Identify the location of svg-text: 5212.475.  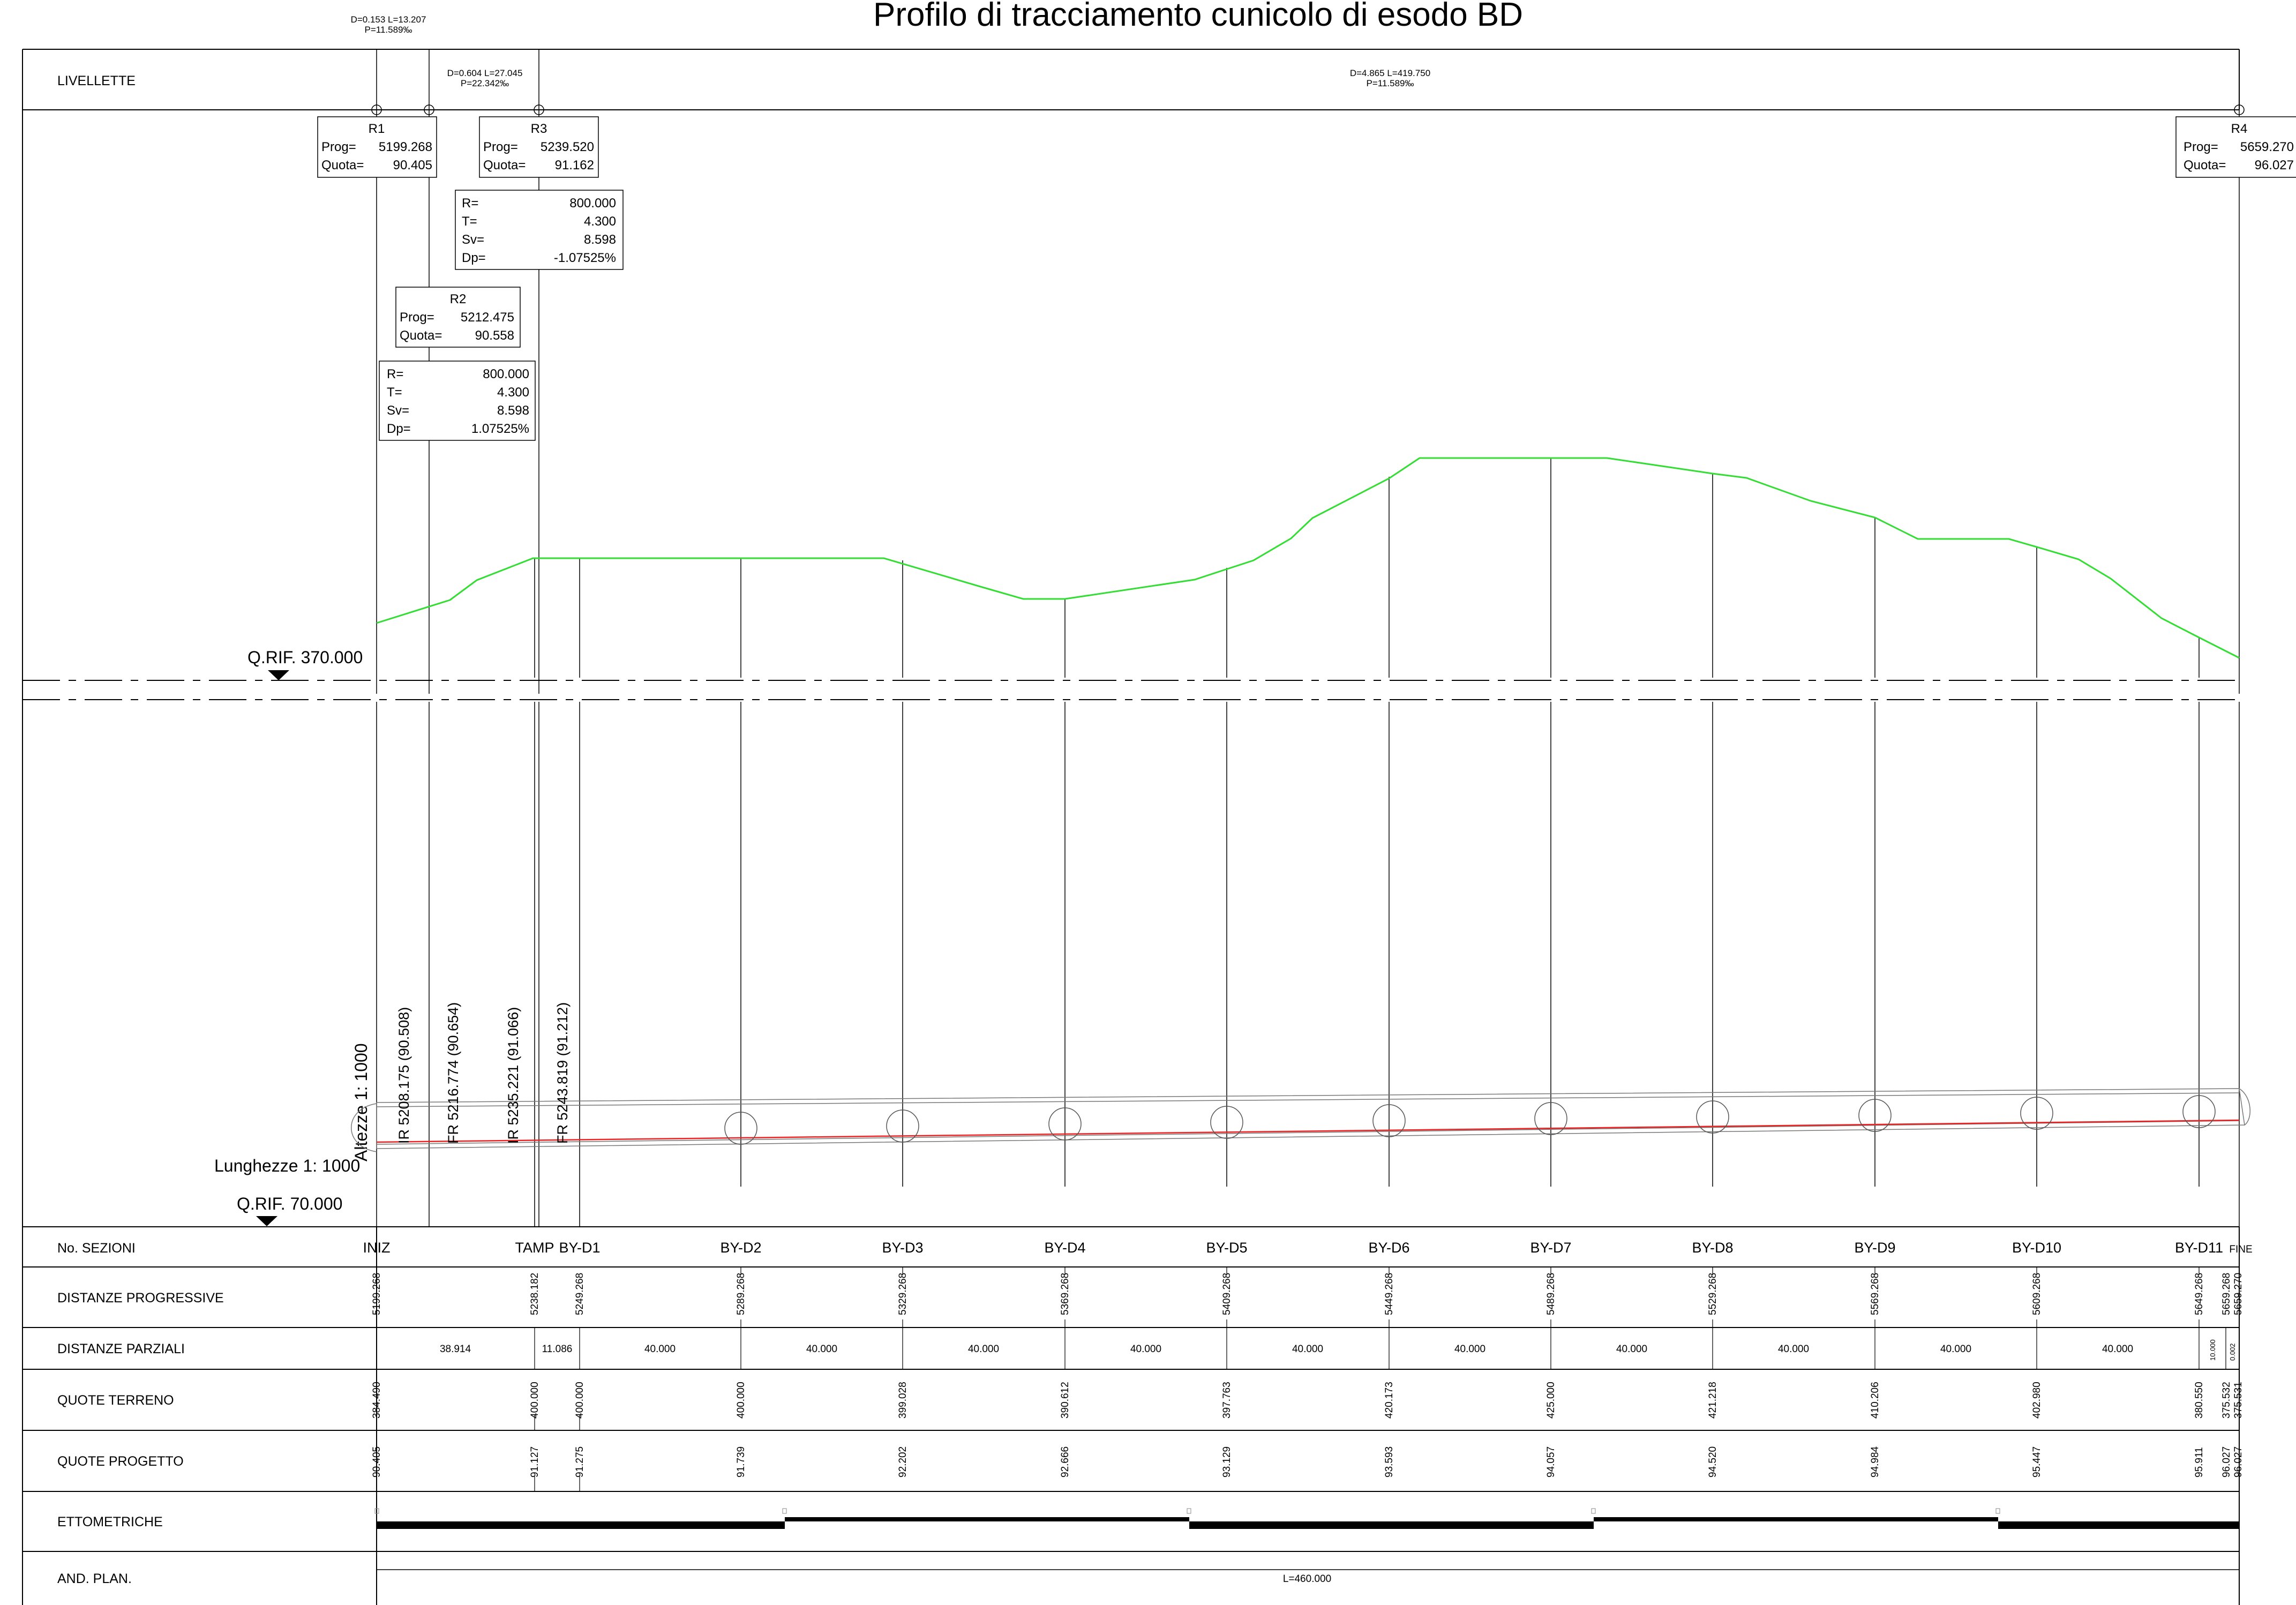
(487, 317).